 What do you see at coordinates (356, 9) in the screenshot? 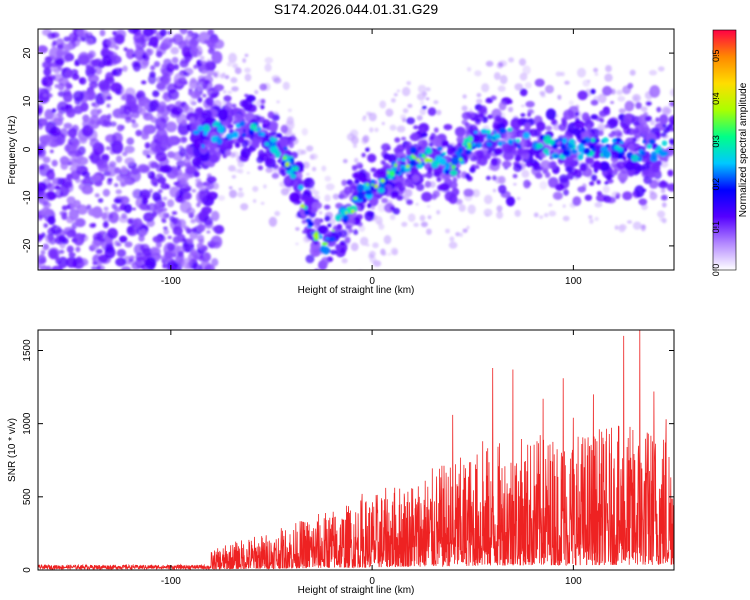
I see `chart-title: S174.2026.044.01.31.G29` at bounding box center [356, 9].